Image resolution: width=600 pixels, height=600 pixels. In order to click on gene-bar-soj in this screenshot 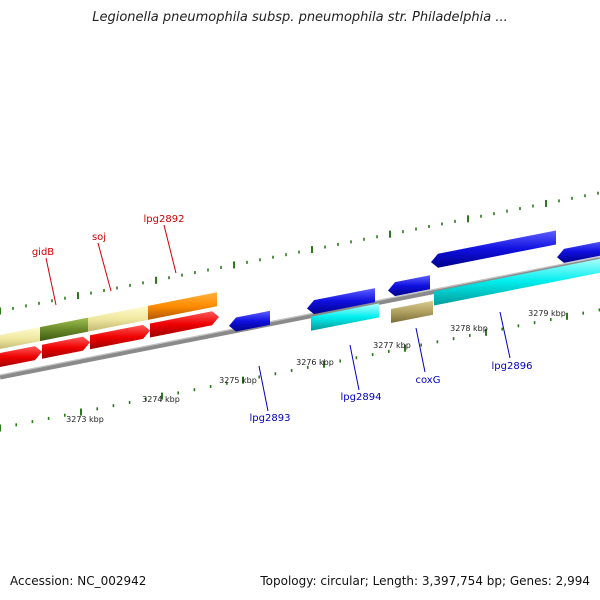, I will do `click(118, 318)`.